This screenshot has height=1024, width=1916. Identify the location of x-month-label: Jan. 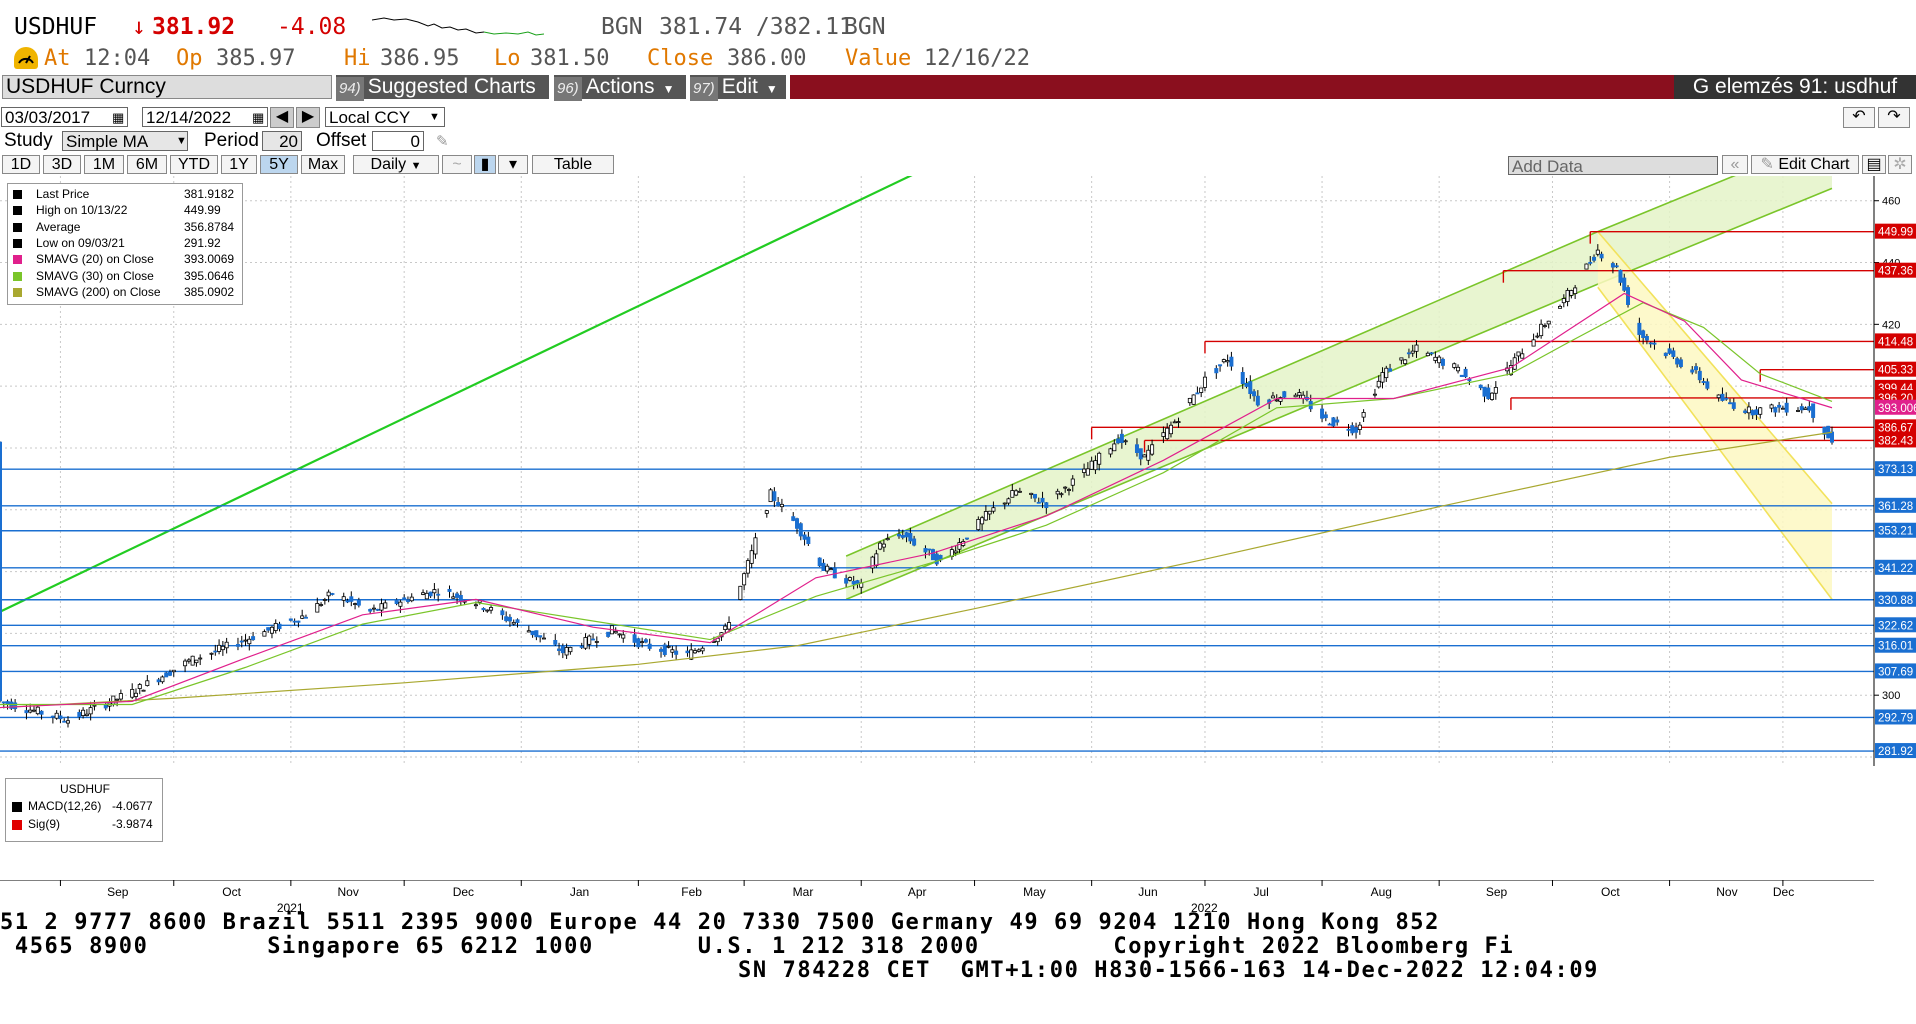
(579, 892).